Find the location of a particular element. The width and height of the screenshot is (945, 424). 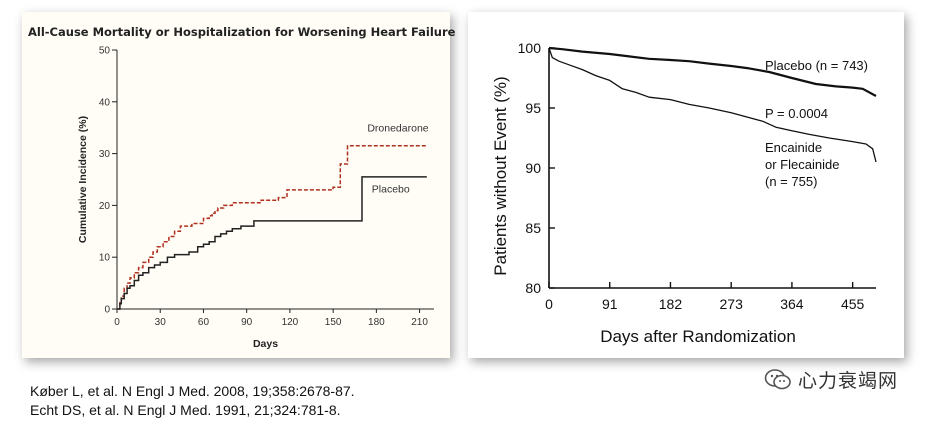

x-tick-label: 364 is located at coordinates (792, 304).